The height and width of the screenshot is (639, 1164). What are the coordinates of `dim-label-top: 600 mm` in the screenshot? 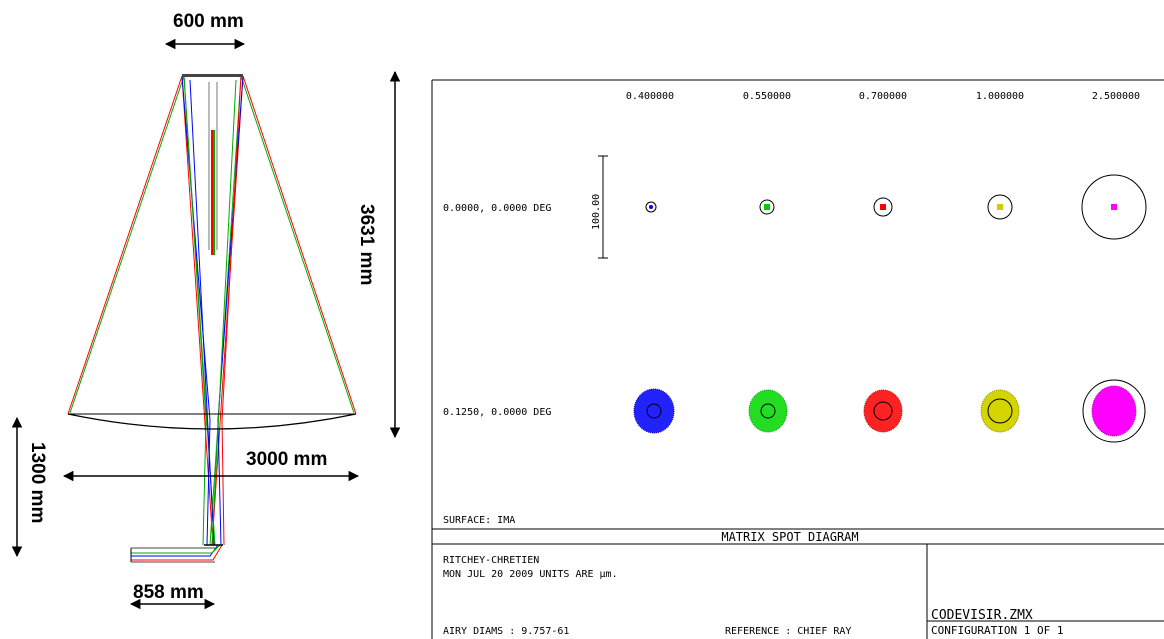 It's located at (208, 21).